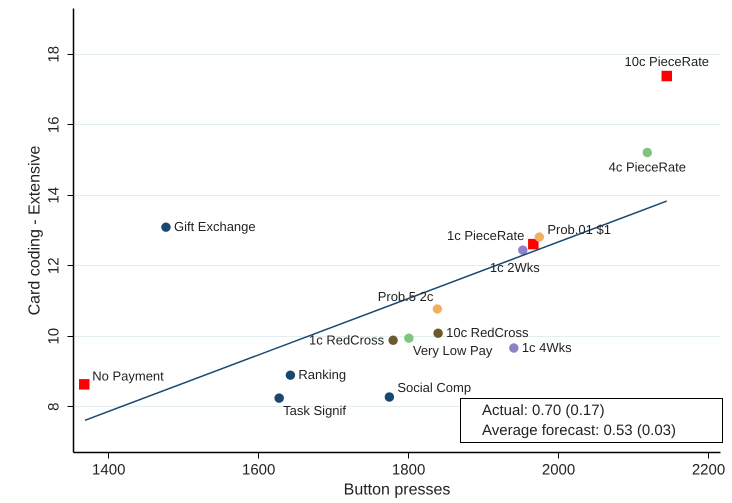  Describe the element at coordinates (434, 388) in the screenshot. I see `annotation: Social Comp` at that location.